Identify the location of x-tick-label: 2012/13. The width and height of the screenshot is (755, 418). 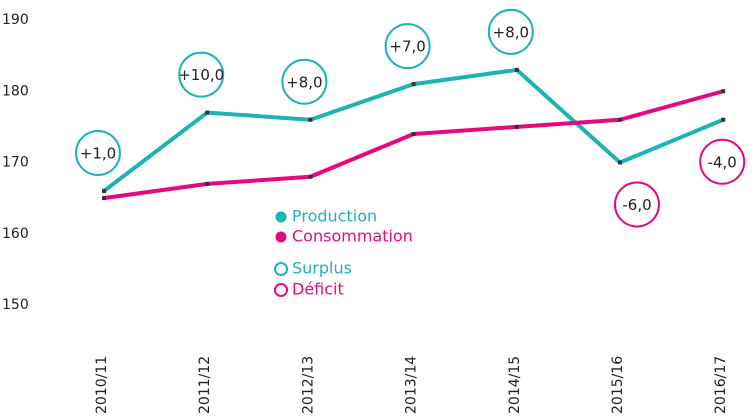
(308, 385).